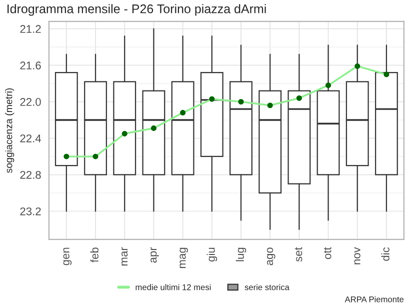  I want to click on x-tick-label: nov, so click(357, 255).